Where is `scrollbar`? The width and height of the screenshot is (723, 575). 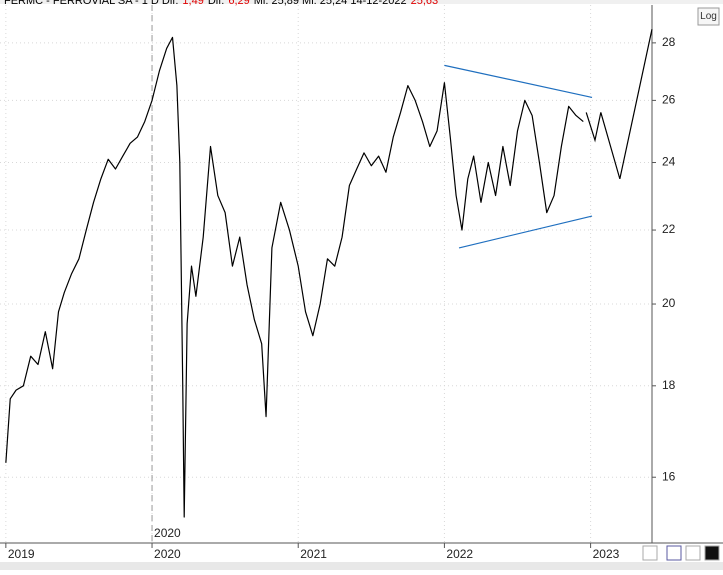
scrollbar is located at coordinates (361, 566).